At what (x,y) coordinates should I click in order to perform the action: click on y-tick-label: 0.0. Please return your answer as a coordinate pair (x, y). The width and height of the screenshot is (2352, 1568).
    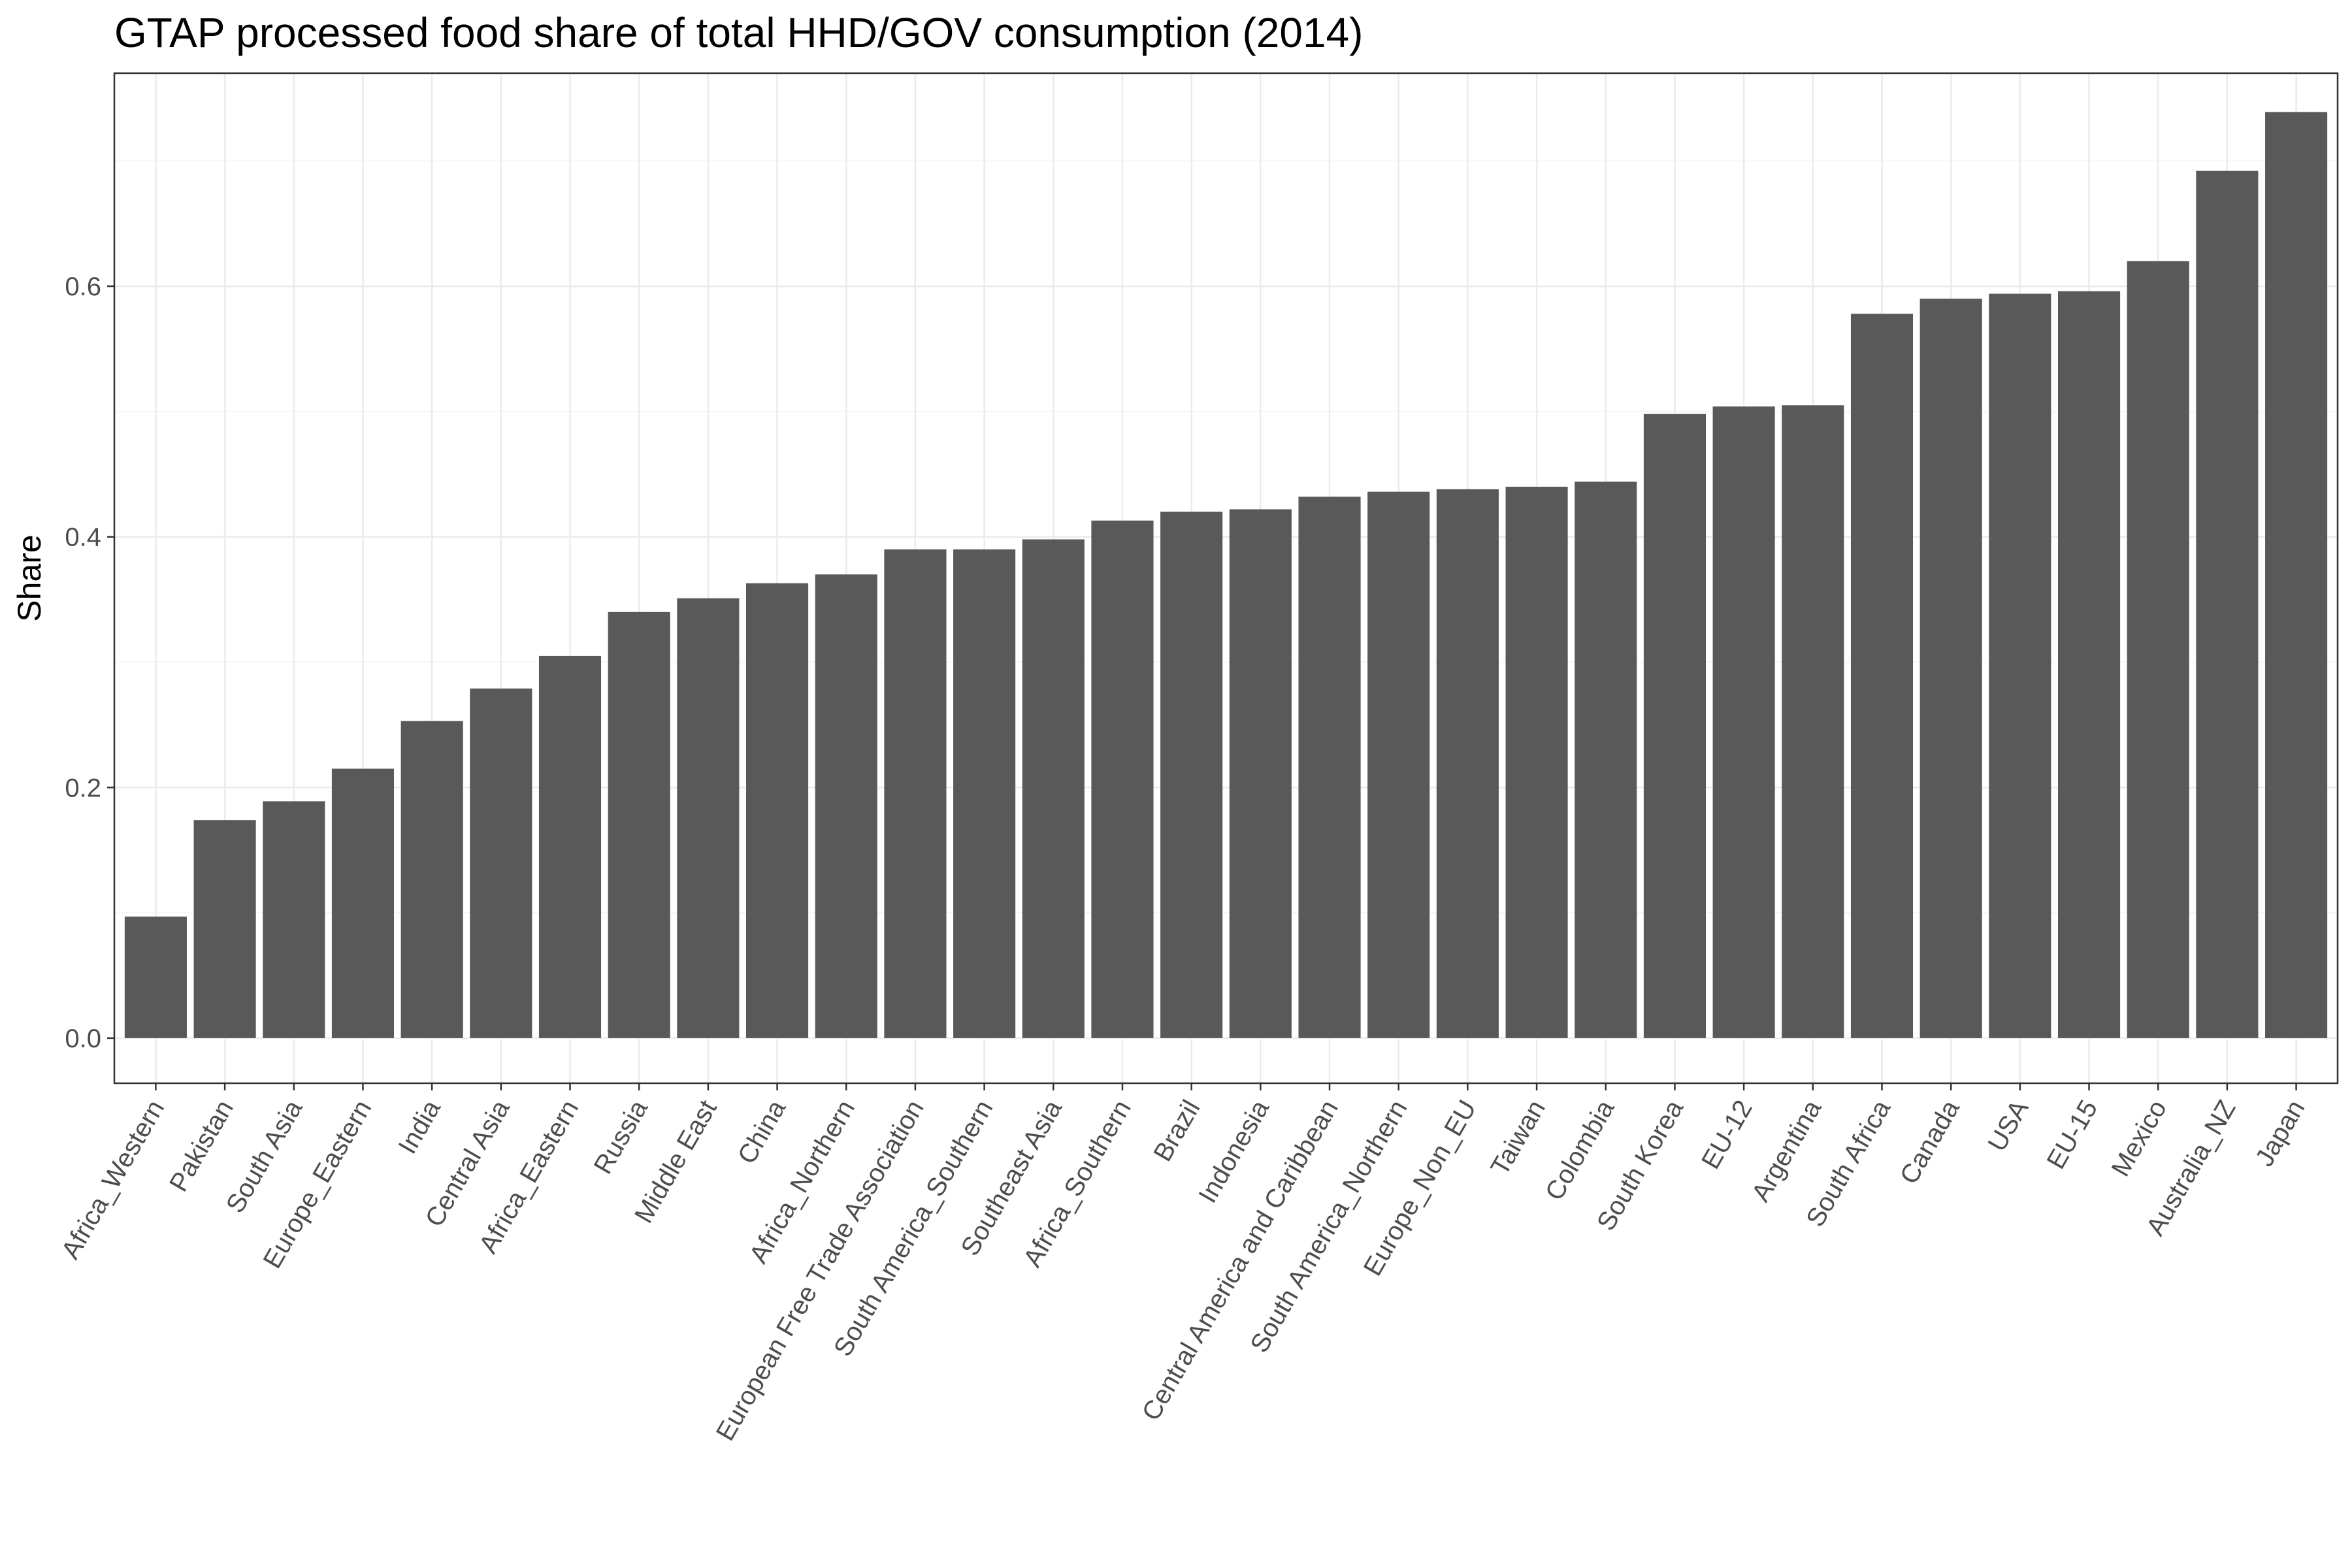
    Looking at the image, I should click on (83, 1038).